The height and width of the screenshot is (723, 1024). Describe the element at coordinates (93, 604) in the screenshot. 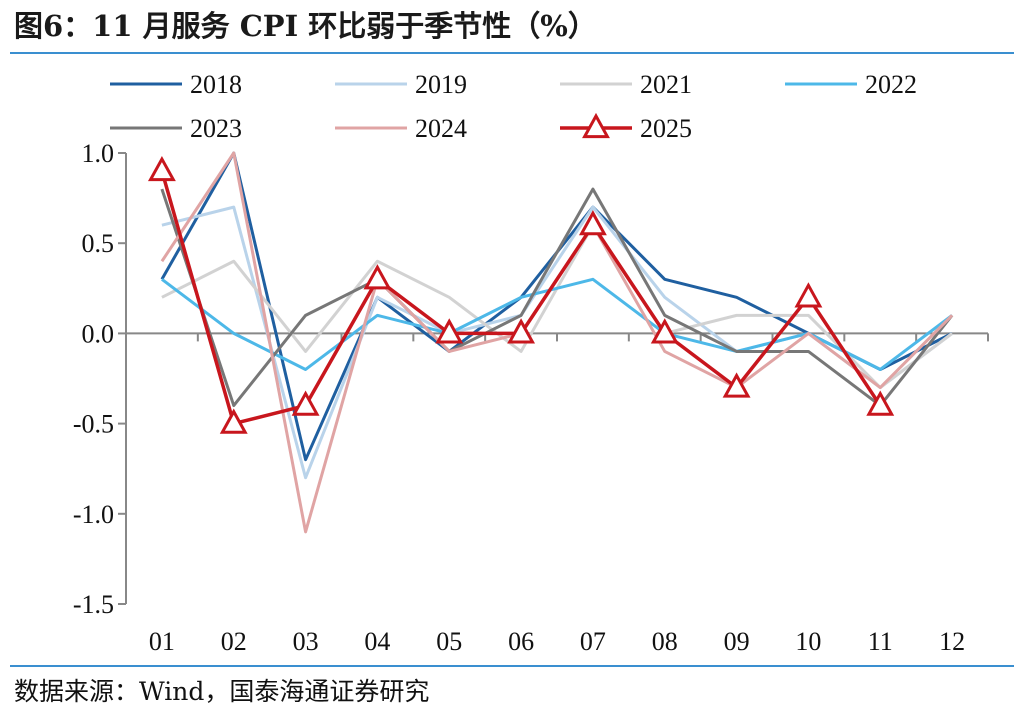

I see `y-tick-label: -1.5` at that location.